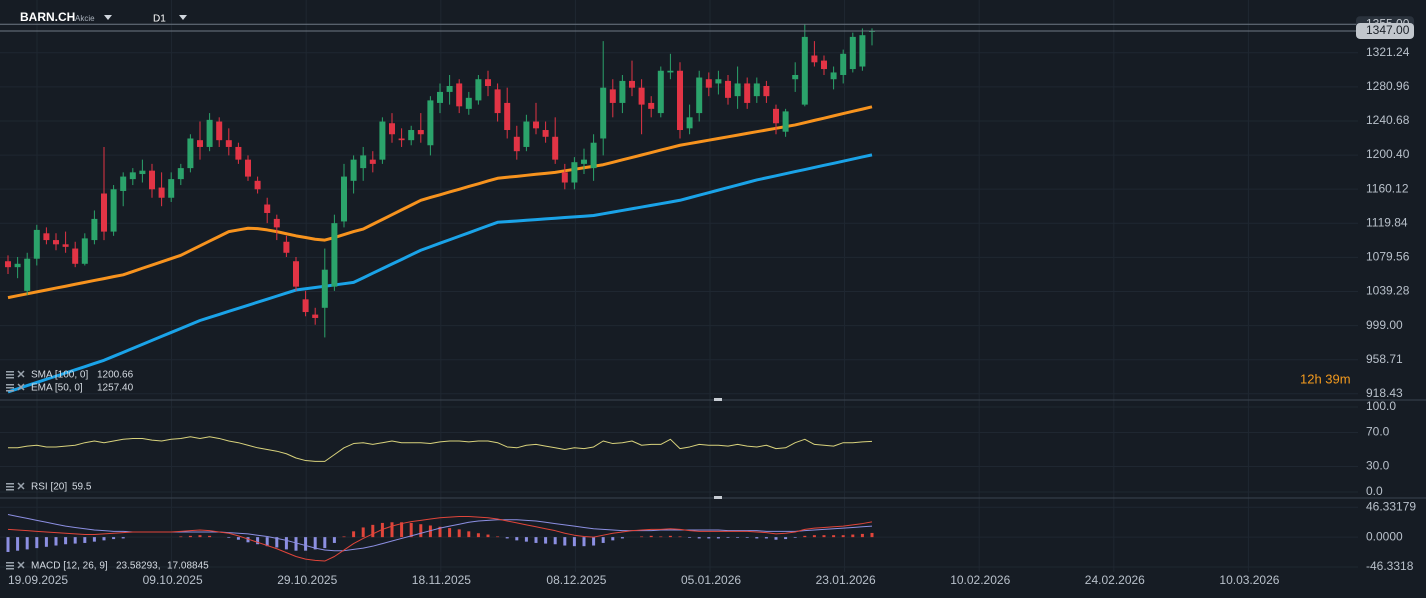  Describe the element at coordinates (1384, 393) in the screenshot. I see `y-tick-label: 918.43` at that location.